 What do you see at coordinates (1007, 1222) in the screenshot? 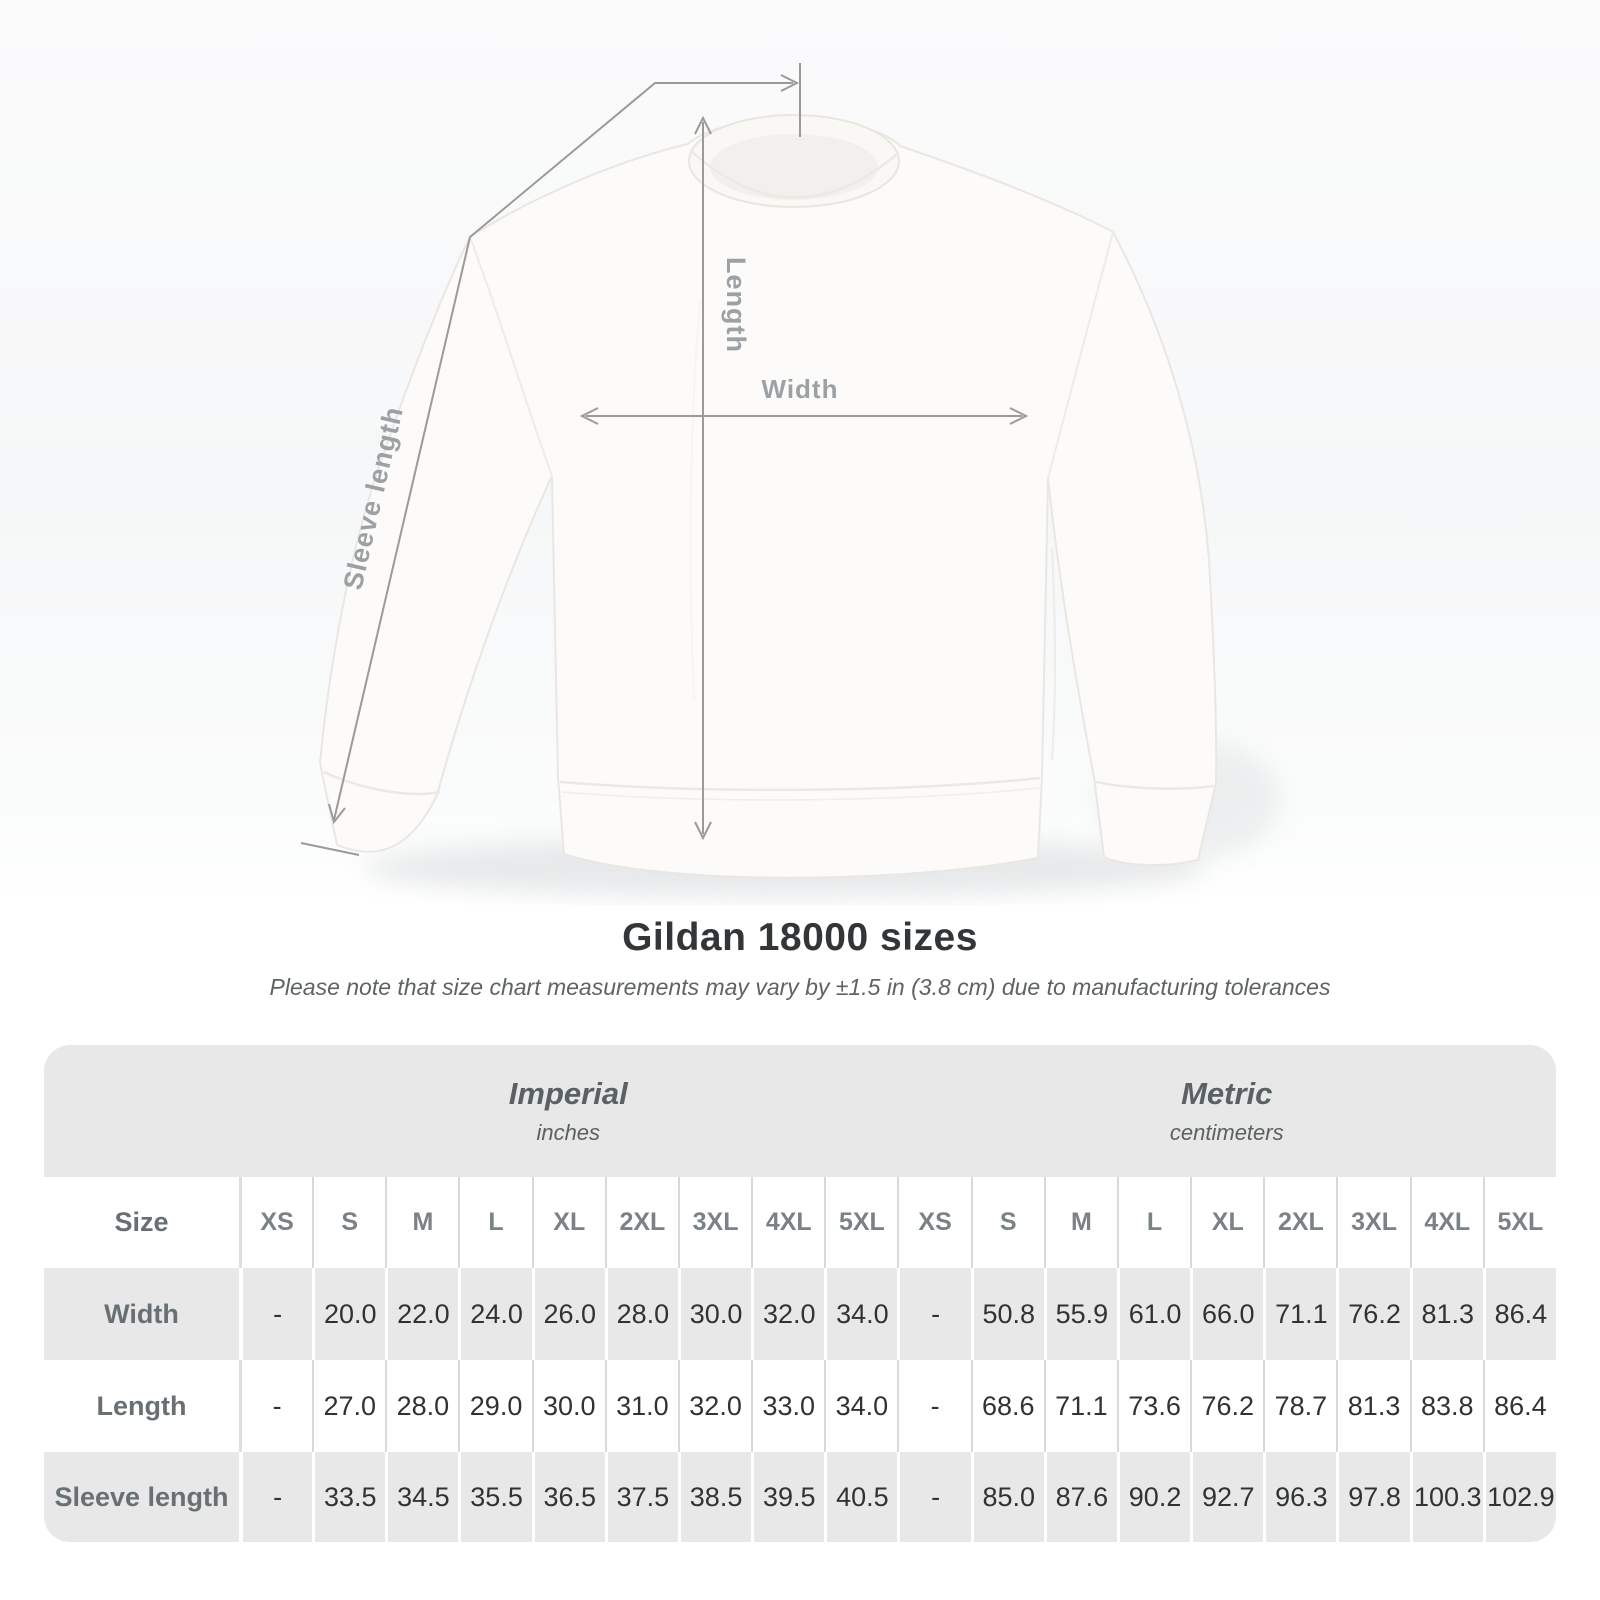
I see `size-col-header-metric: S` at bounding box center [1007, 1222].